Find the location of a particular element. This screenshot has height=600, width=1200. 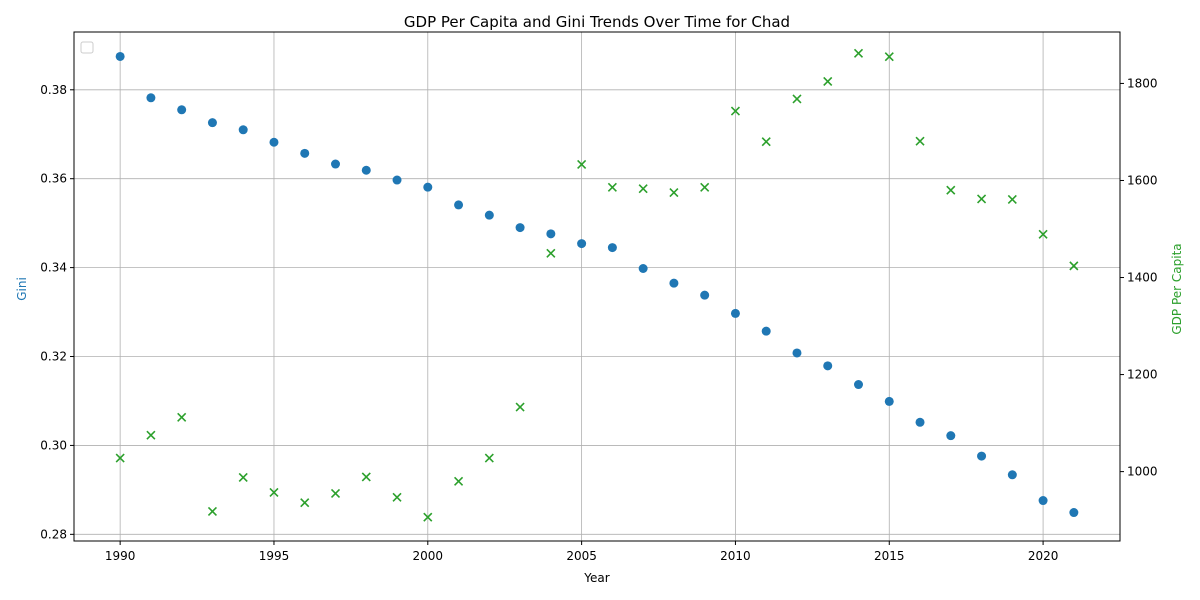

y-axis-right-title: GDP Per Capita is located at coordinates (1177, 288).